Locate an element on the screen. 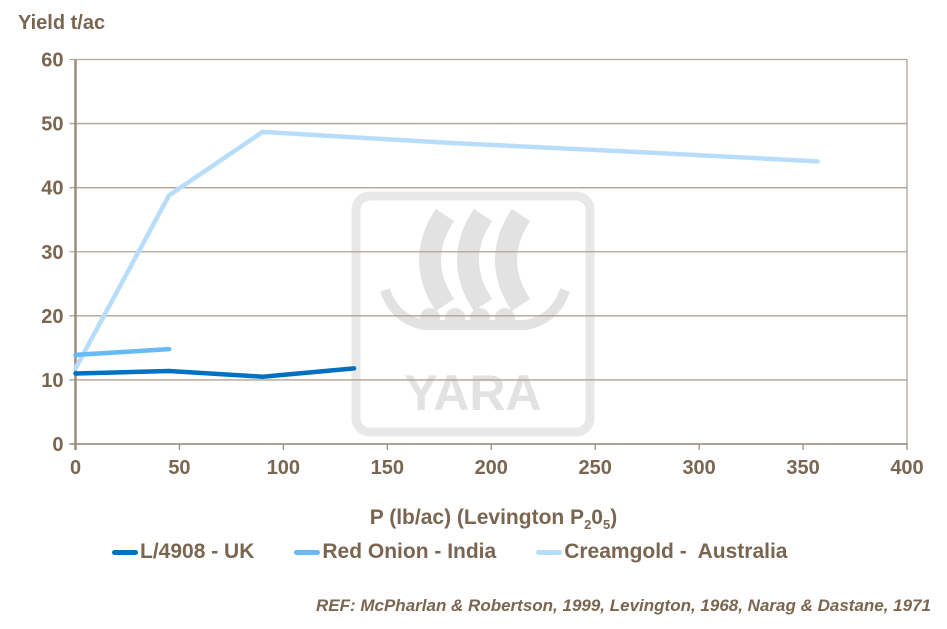 The height and width of the screenshot is (629, 947). y-tick-label: 10 is located at coordinates (52, 381).